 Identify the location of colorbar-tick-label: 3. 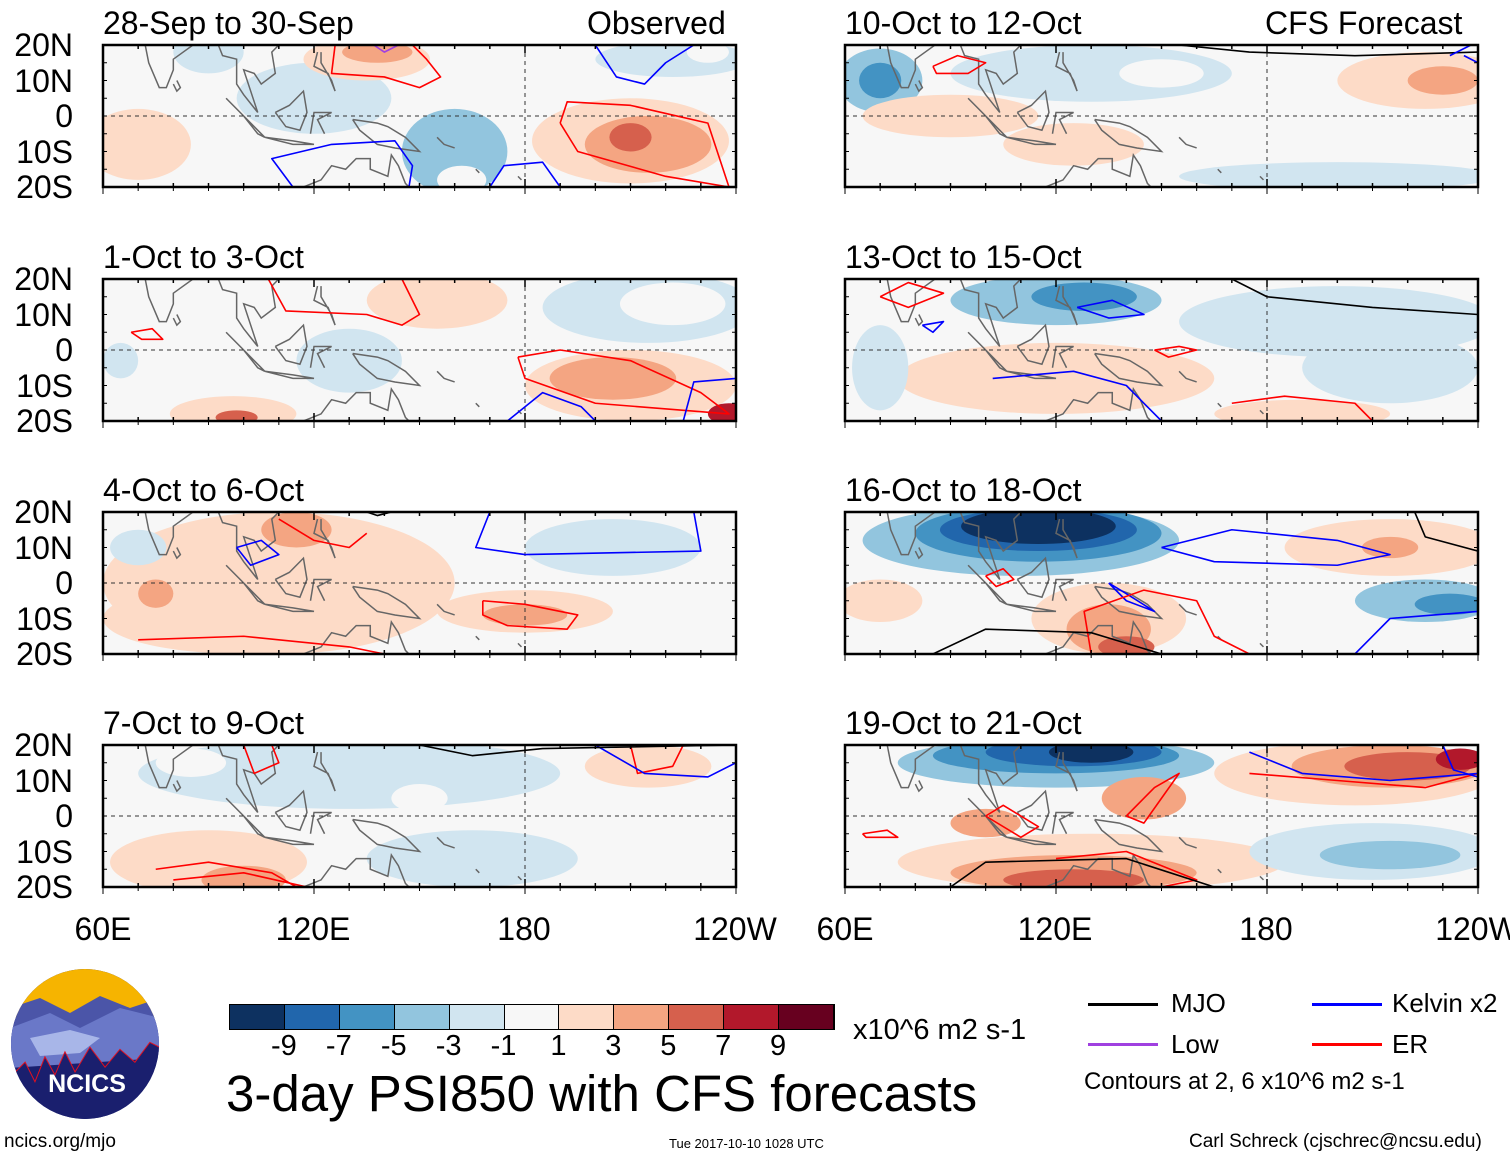
(613, 1046).